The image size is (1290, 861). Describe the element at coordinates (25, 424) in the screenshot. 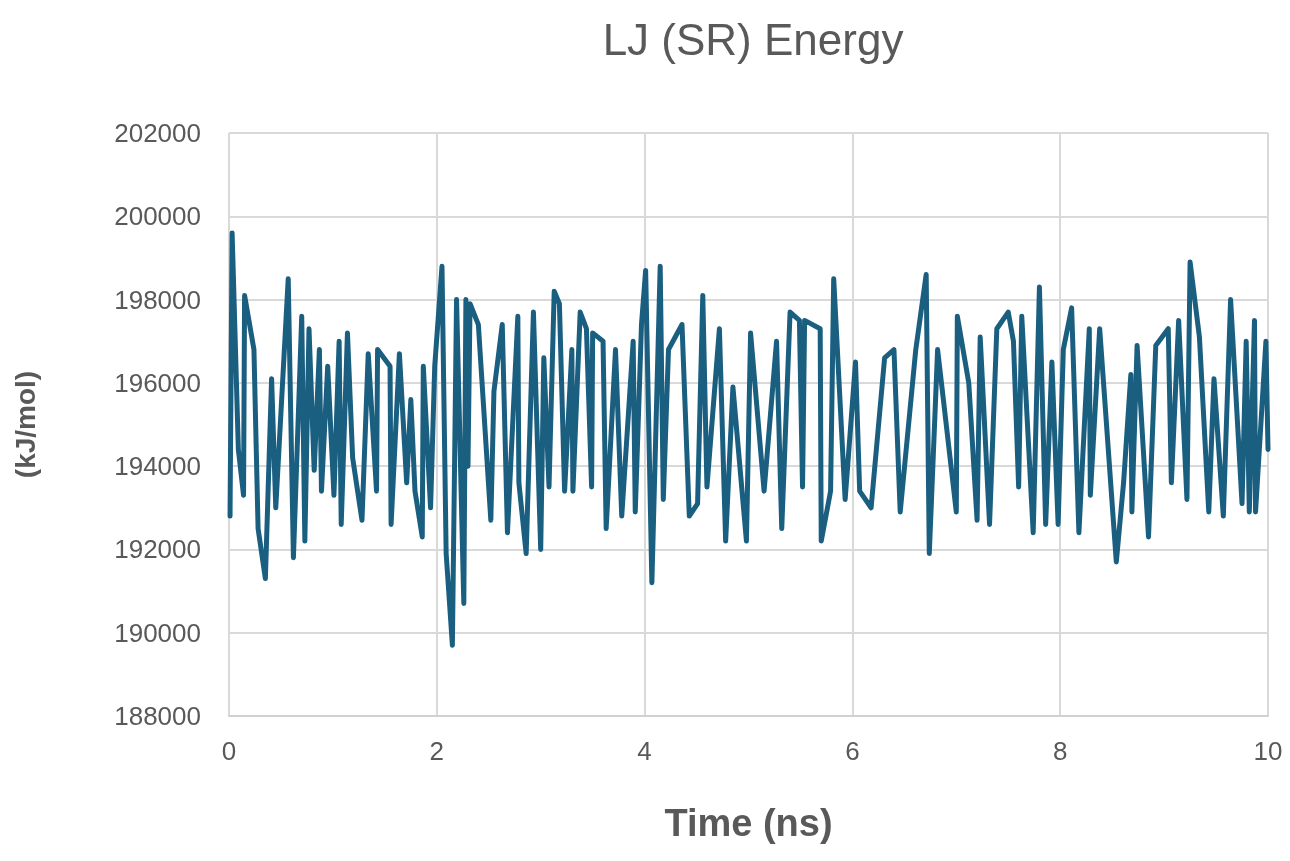

I see `y-axis-title: (kJ/mol)` at that location.